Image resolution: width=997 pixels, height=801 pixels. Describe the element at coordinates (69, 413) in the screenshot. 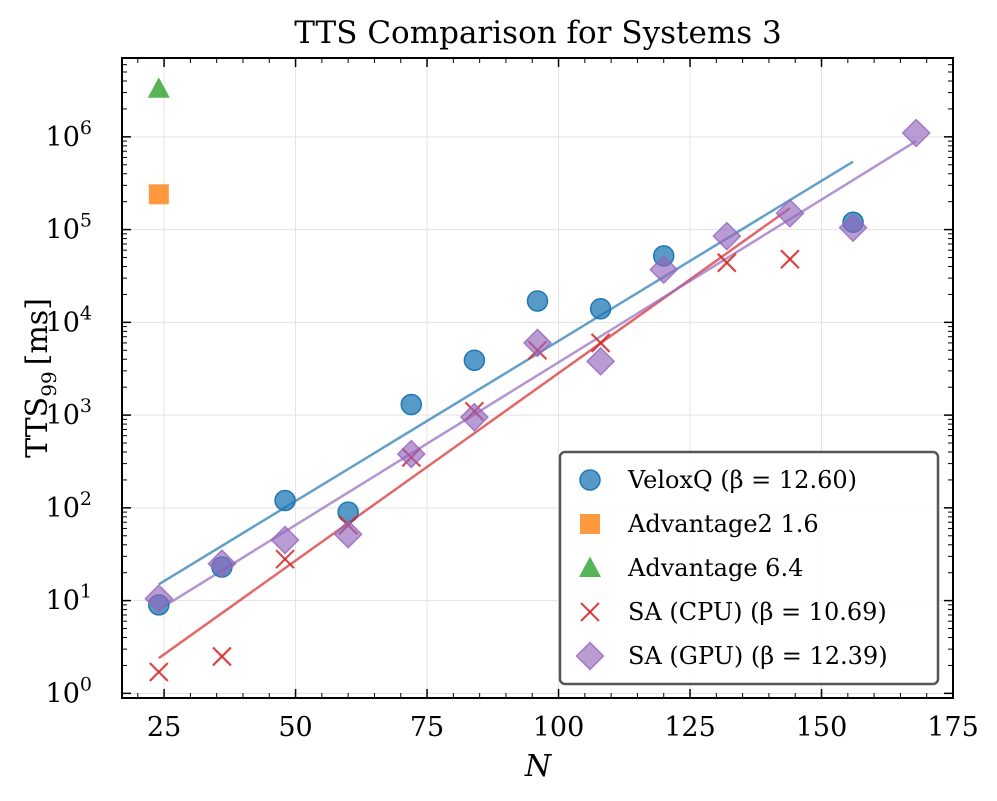

I see `y-tick-label: 10³` at that location.